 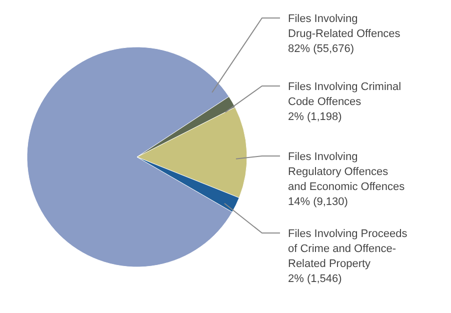 What do you see at coordinates (321, 49) in the screenshot?
I see `data-label: 82% (55,676)` at bounding box center [321, 49].